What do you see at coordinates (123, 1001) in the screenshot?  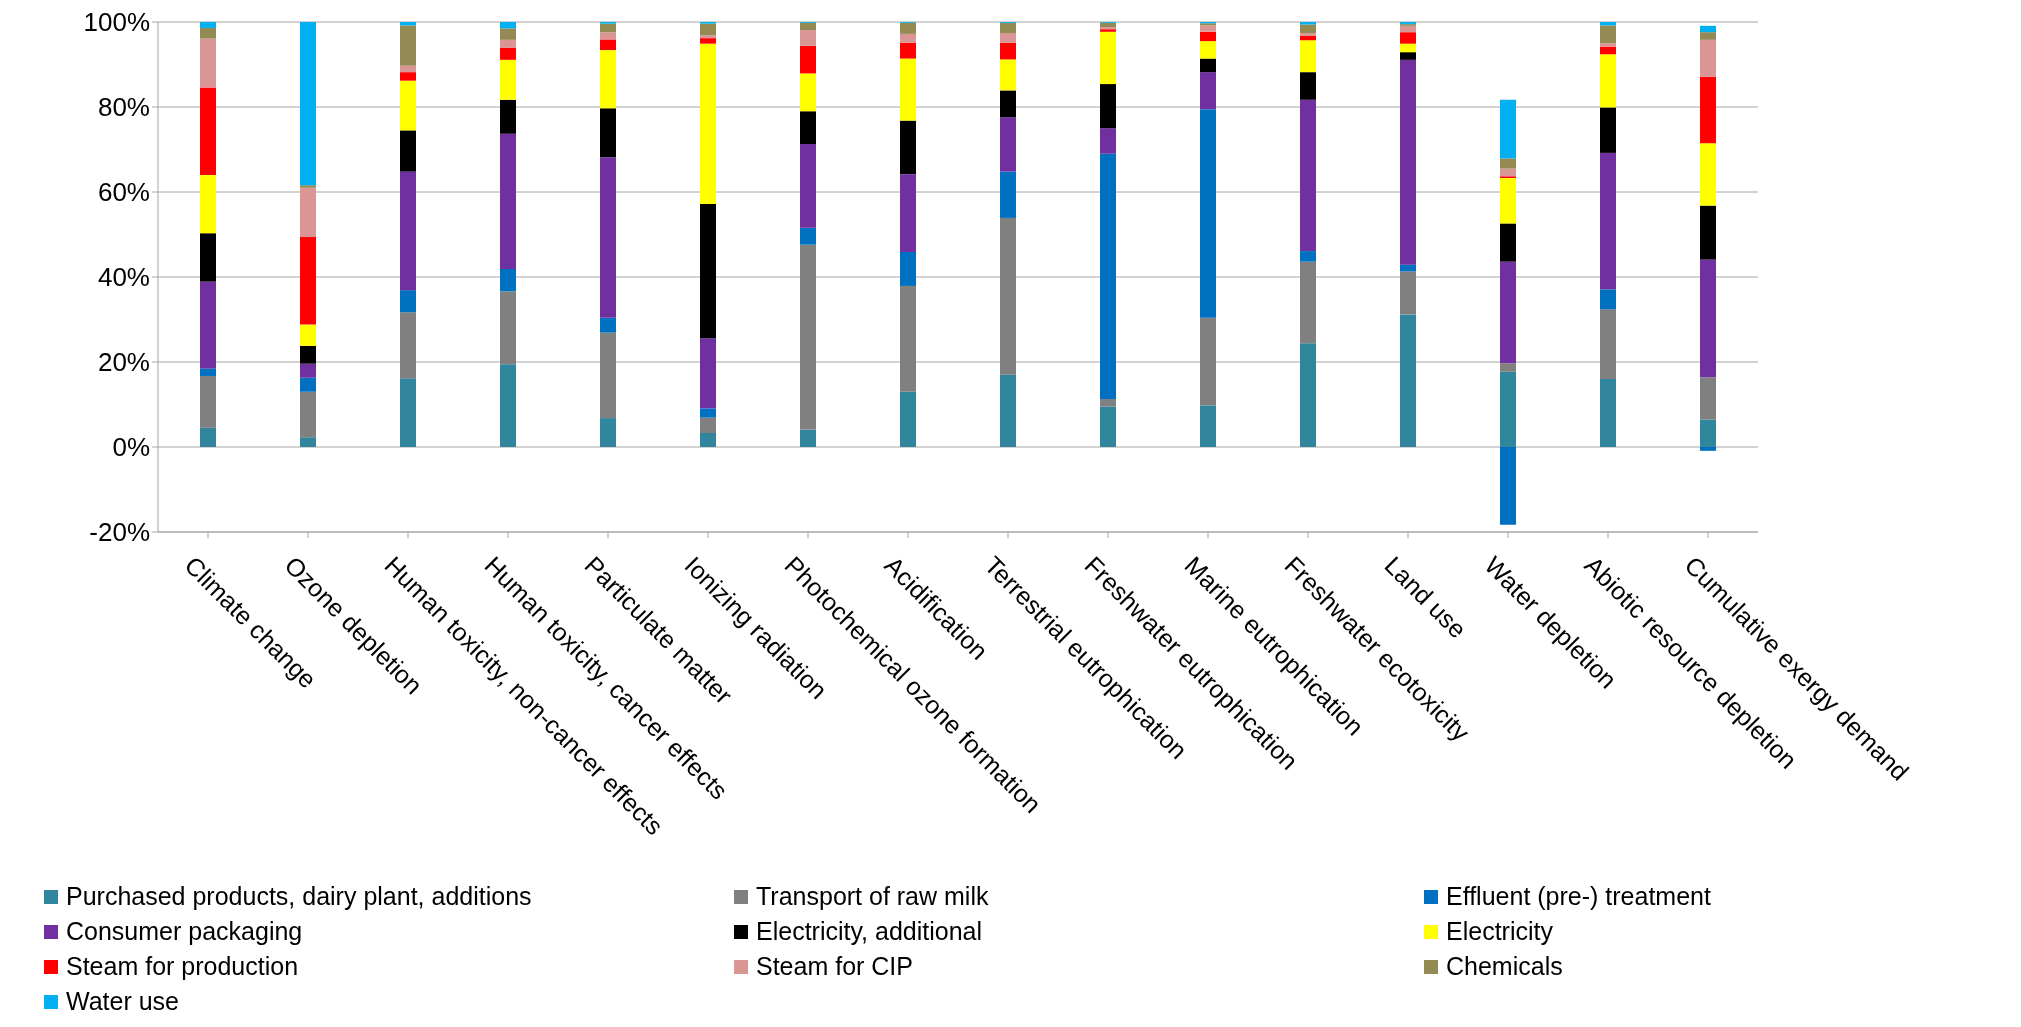 I see `legend-label: Water use` at bounding box center [123, 1001].